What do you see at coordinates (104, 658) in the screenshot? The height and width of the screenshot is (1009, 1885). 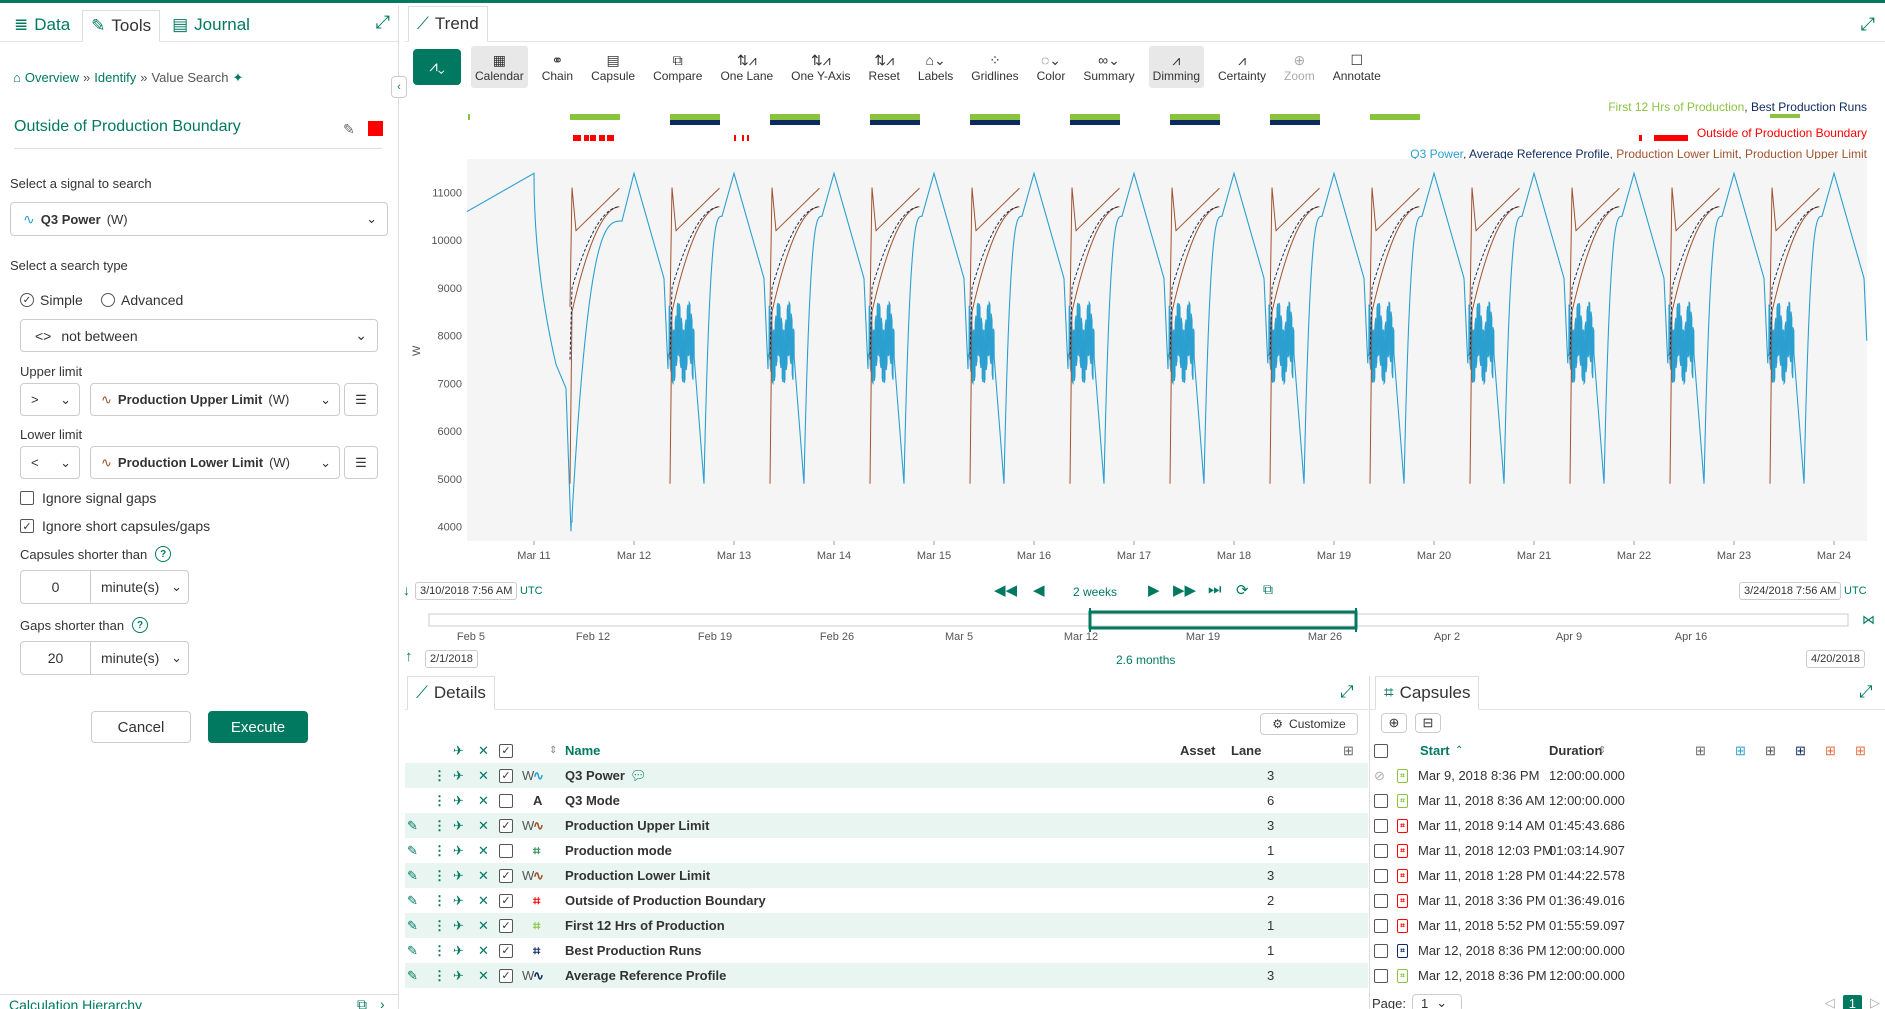 I see `gaps-shorter-input: 20 minute(s) ⌄` at bounding box center [104, 658].